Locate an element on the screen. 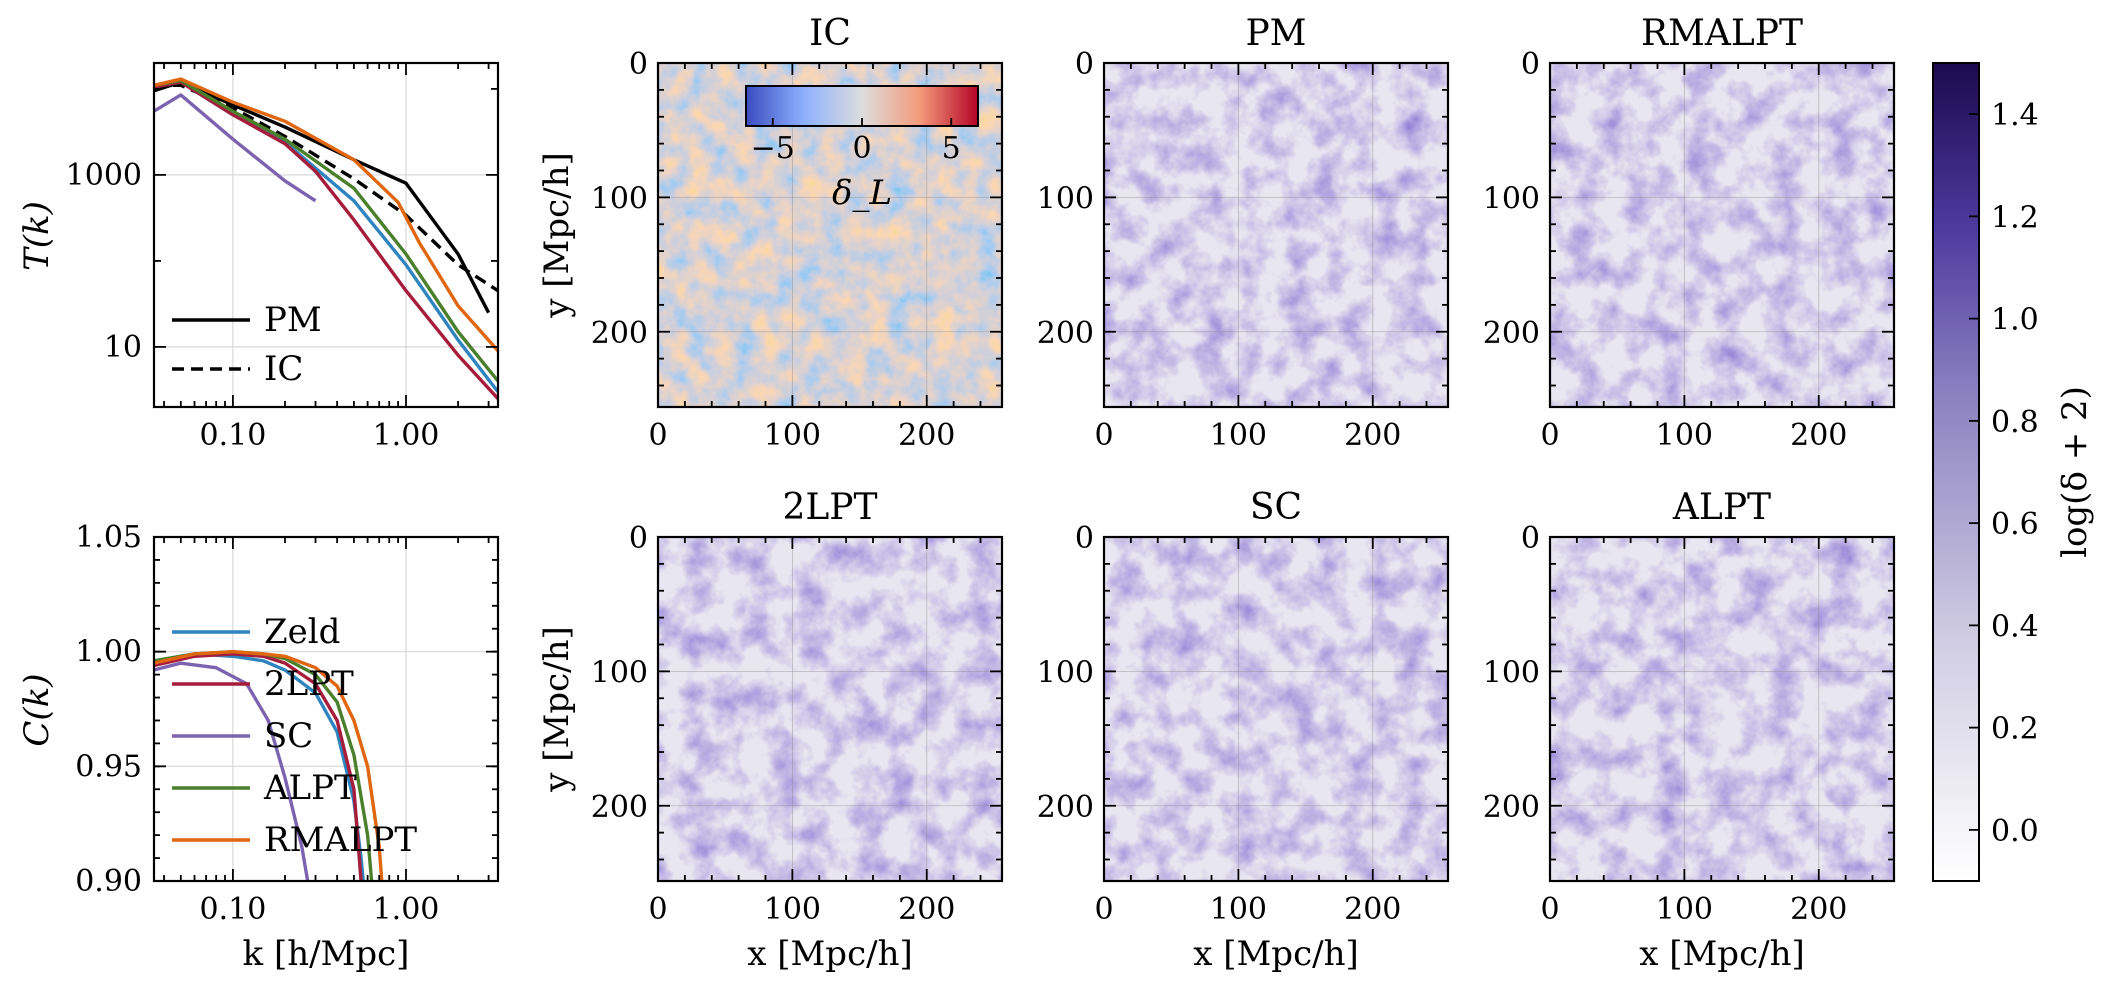 The width and height of the screenshot is (2118, 991). correlation-ylabel: C(k) is located at coordinates (37, 709).